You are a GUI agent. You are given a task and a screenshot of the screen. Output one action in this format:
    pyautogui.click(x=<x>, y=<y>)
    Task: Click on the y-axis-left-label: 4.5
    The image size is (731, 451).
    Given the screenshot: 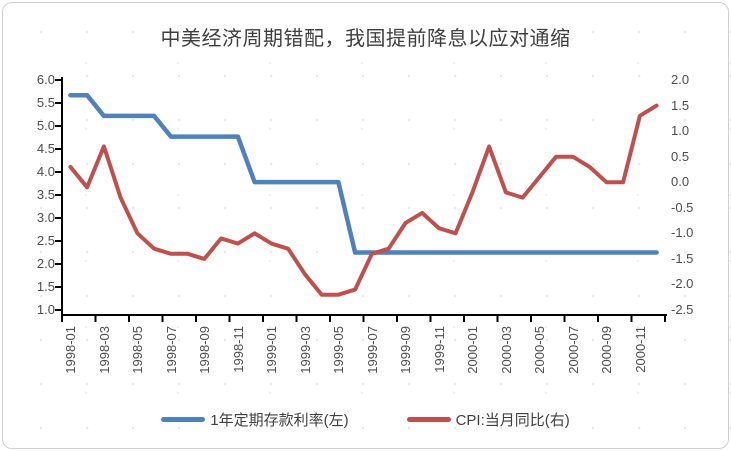 What is the action you would take?
    pyautogui.click(x=45, y=148)
    